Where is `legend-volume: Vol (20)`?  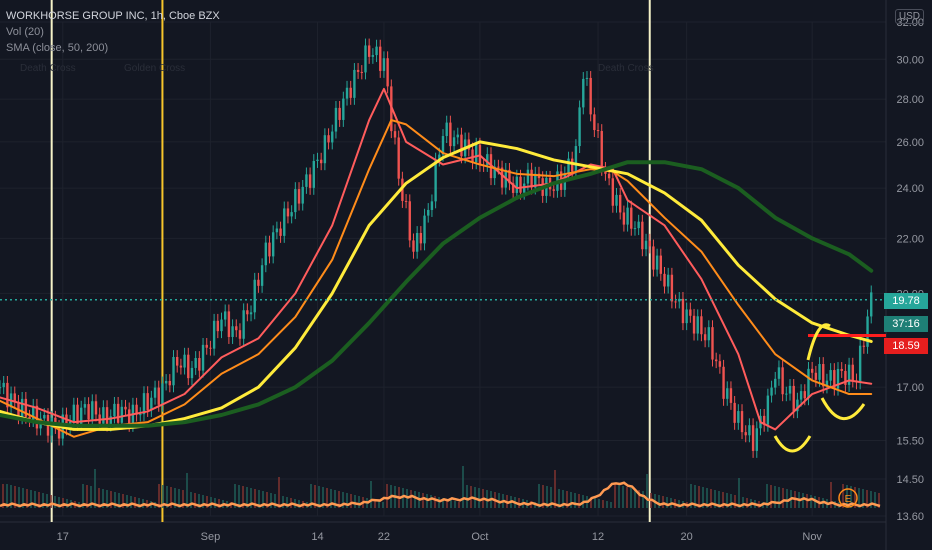 legend-volume: Vol (20) is located at coordinates (25, 32).